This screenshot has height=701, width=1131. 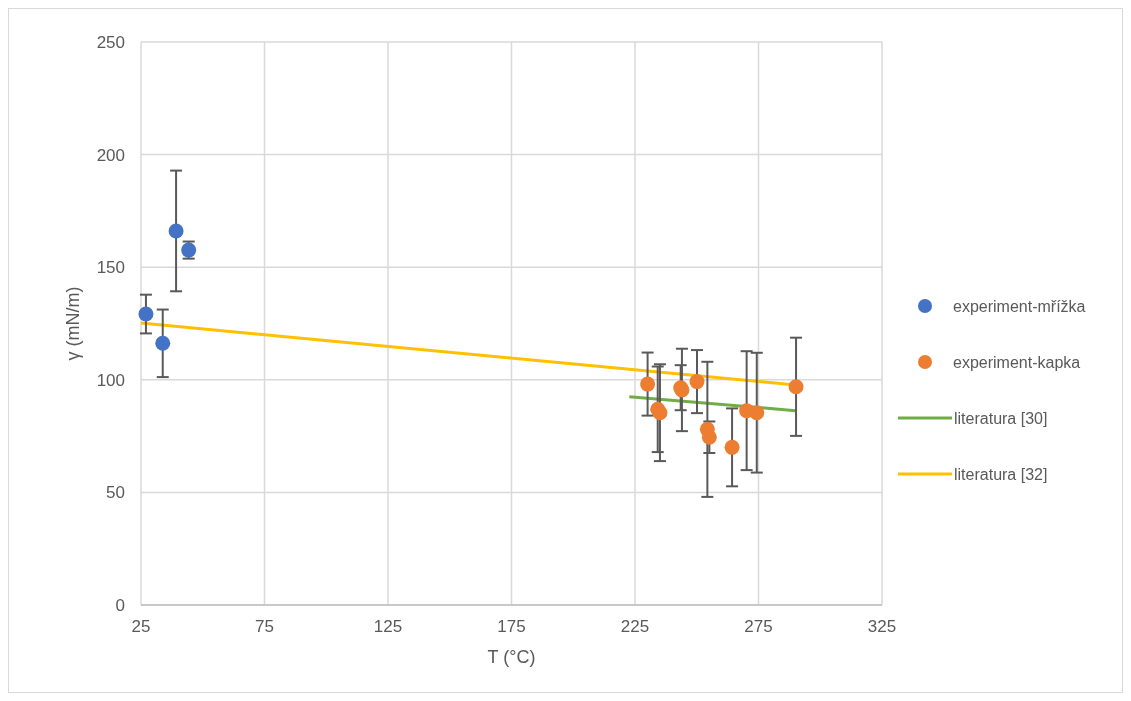 What do you see at coordinates (758, 626) in the screenshot?
I see `x-tick-label: 275` at bounding box center [758, 626].